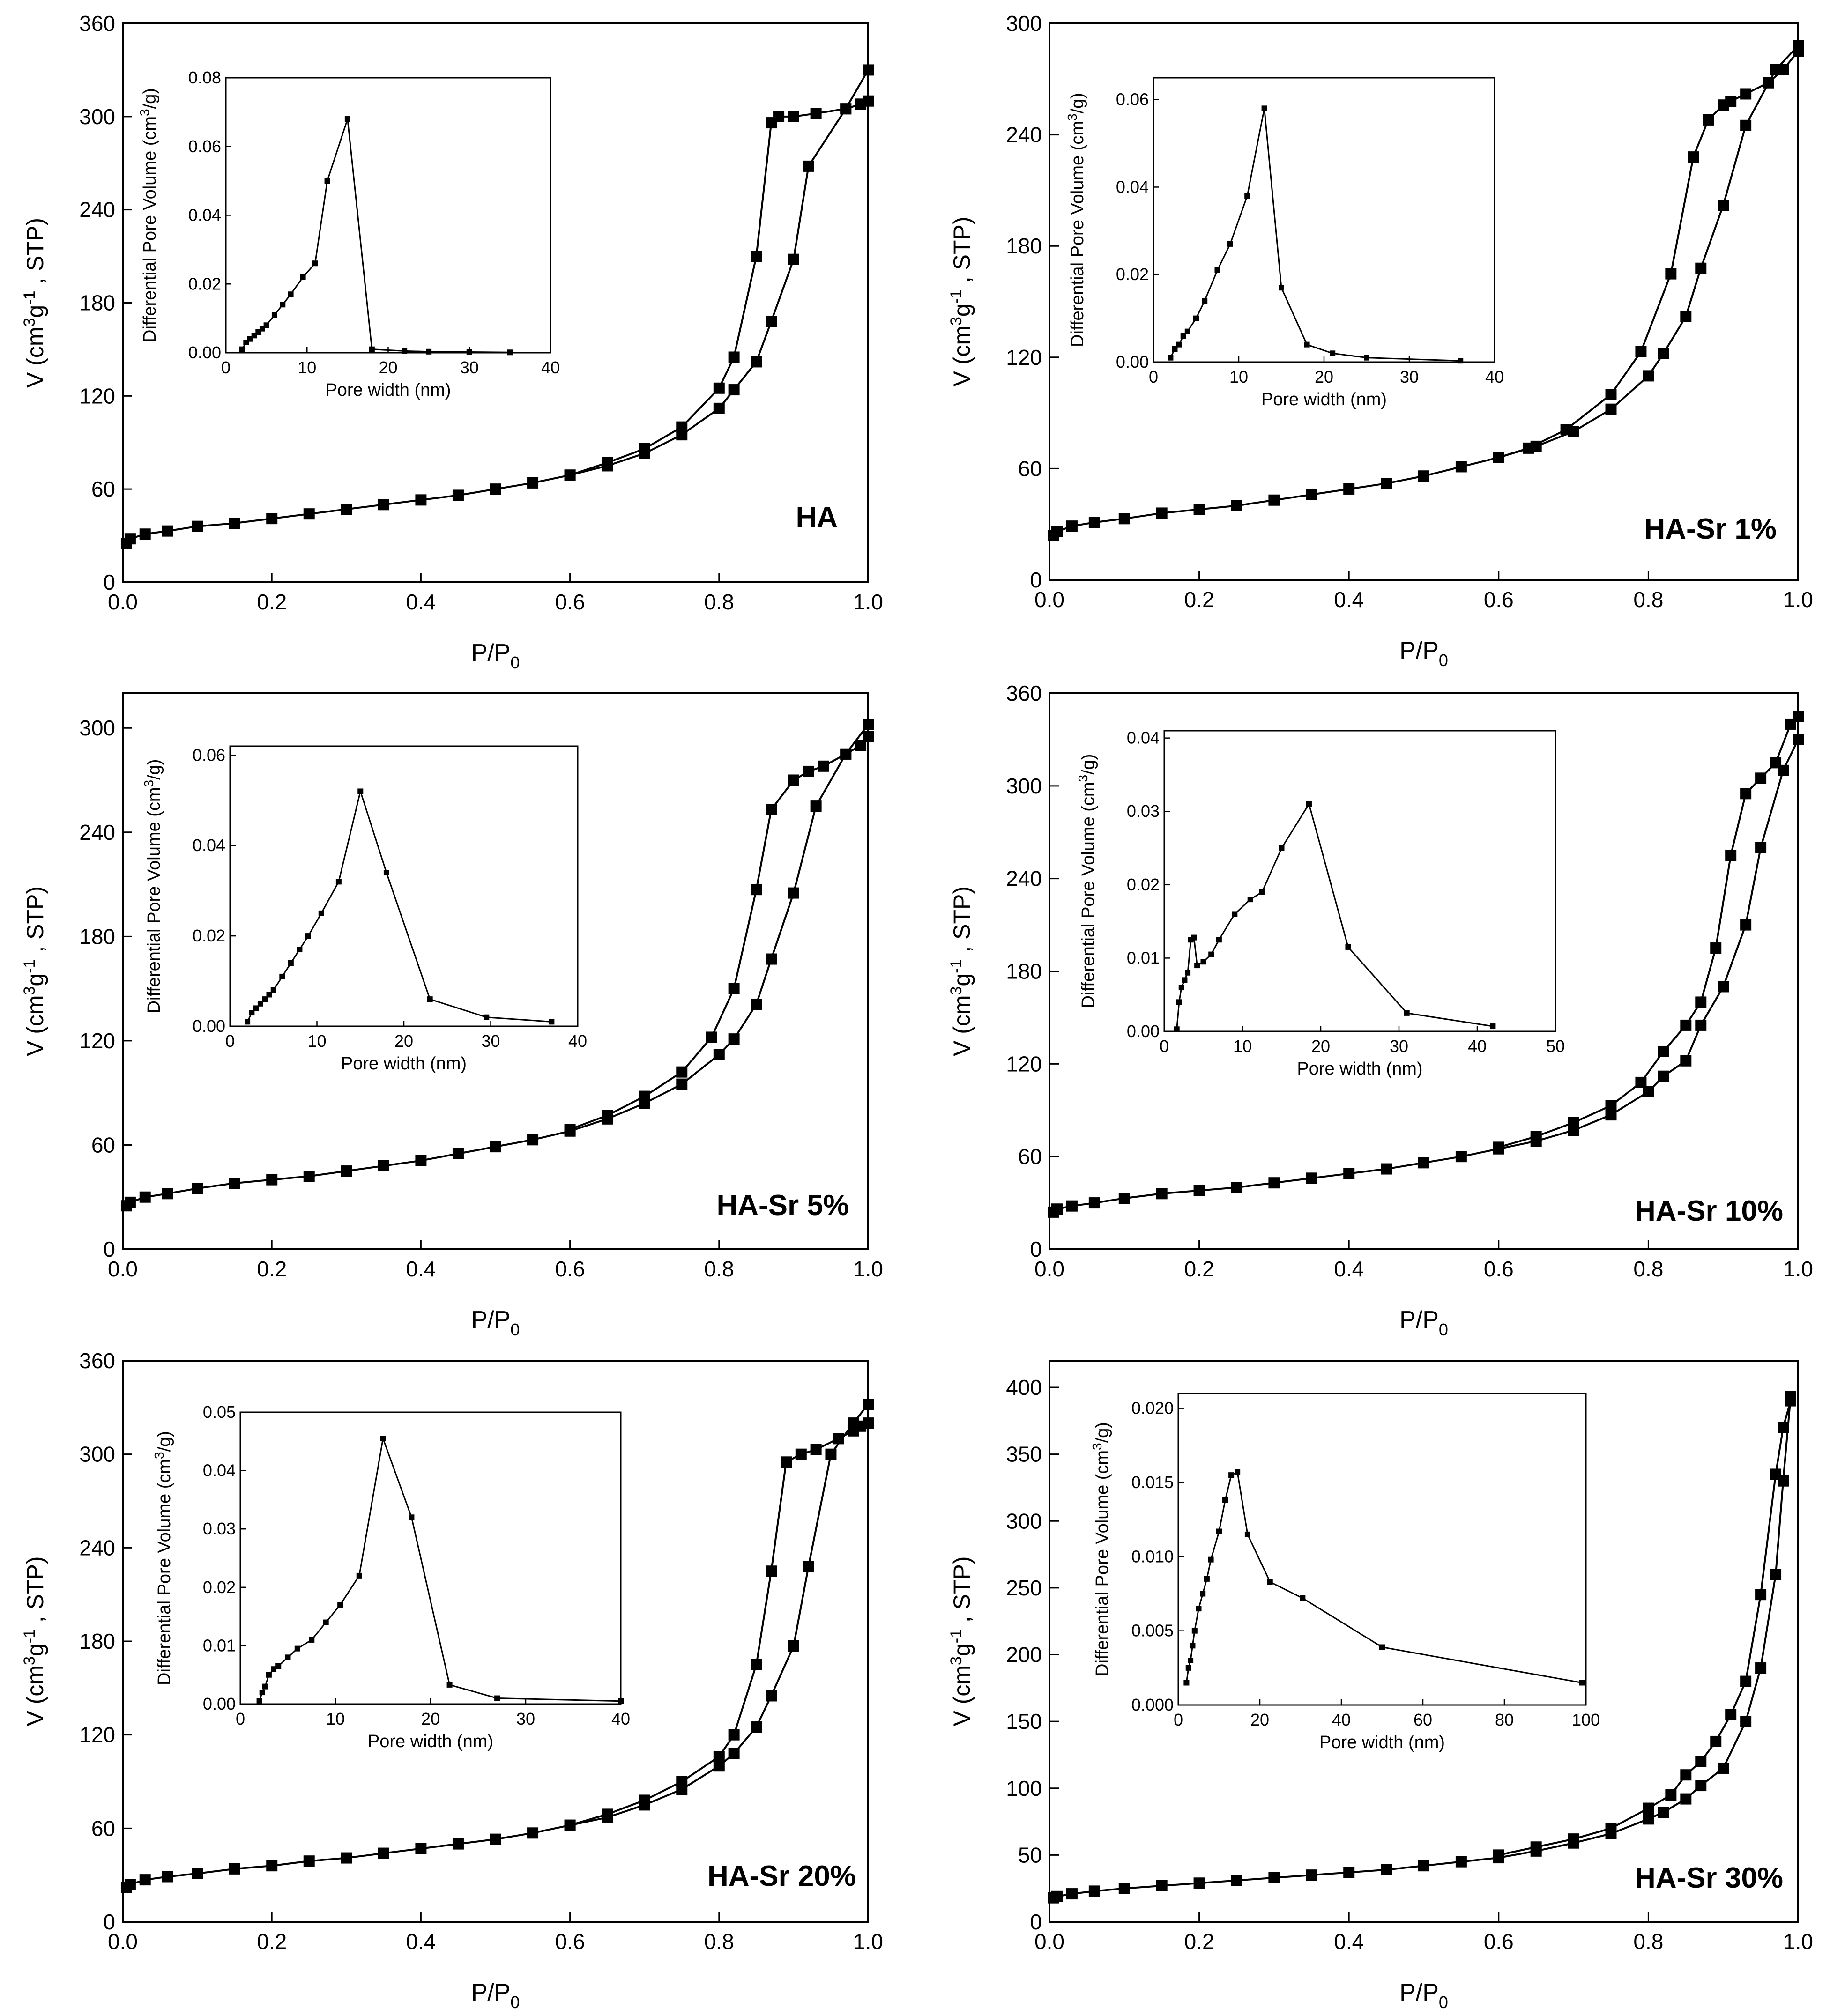 The height and width of the screenshot is (2016, 1830). I want to click on main-x-tick-label: 0.0, so click(123, 602).